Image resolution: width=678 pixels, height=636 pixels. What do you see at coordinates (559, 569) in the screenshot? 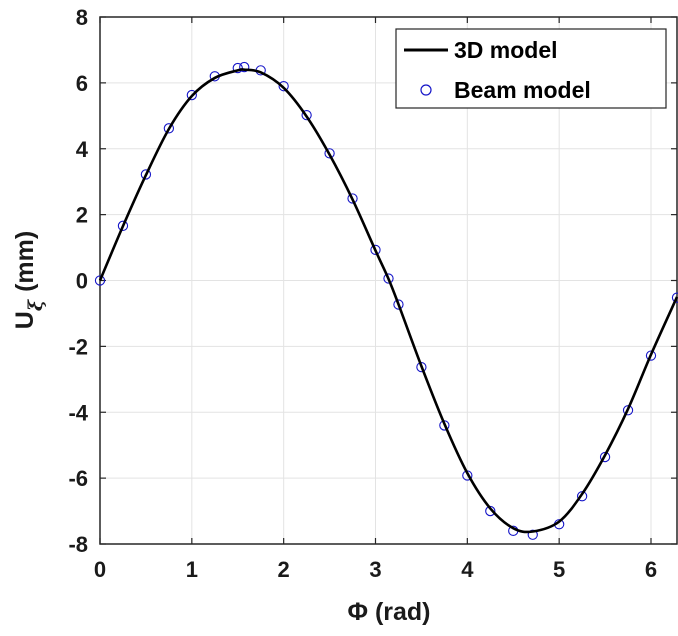
I see `x-tick-label: 5` at bounding box center [559, 569].